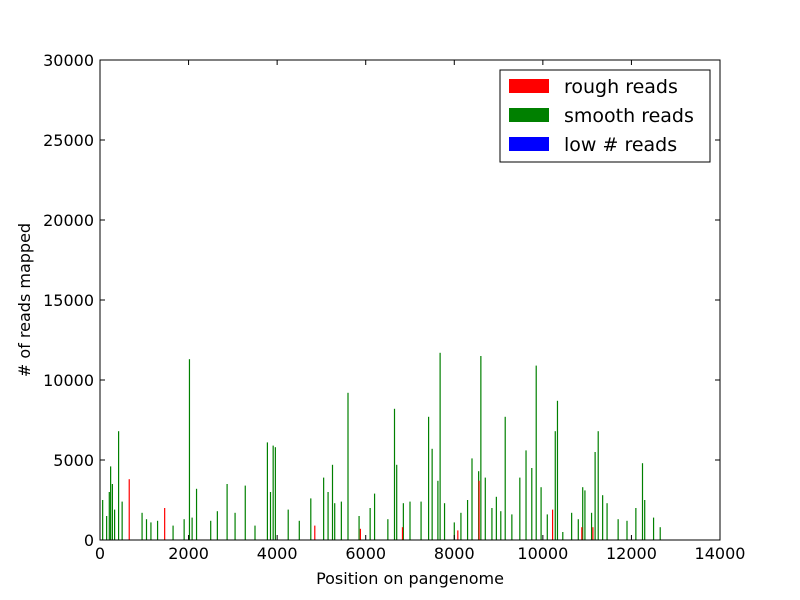 The height and width of the screenshot is (600, 800). Describe the element at coordinates (68, 220) in the screenshot. I see `y-tick-label: 20000` at that location.